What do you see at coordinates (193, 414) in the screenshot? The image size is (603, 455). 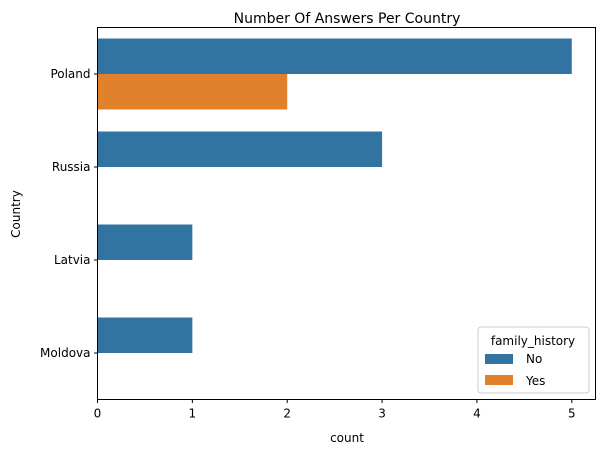 I see `x-tick-label-1: 1` at bounding box center [193, 414].